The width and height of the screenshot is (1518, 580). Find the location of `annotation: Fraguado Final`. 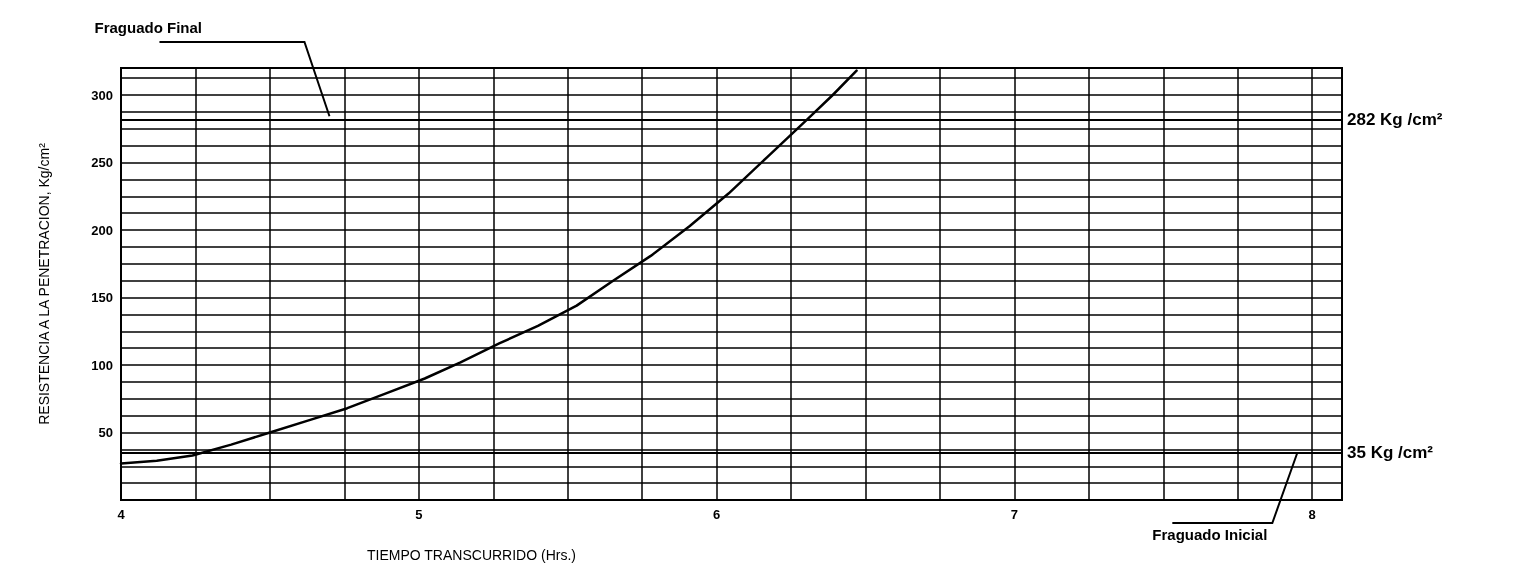

annotation: Fraguado Final is located at coordinates (148, 27).